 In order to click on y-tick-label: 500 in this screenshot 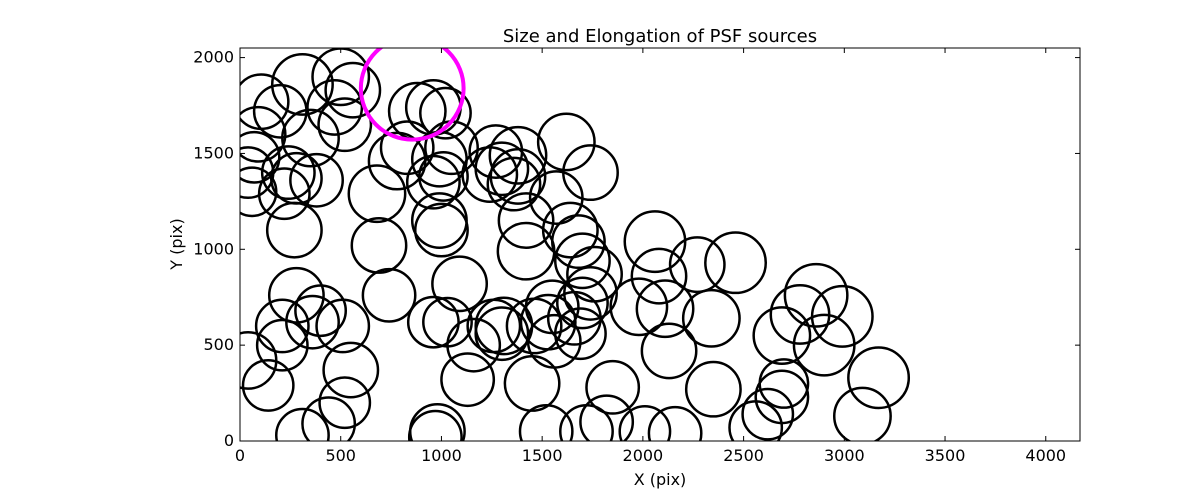, I will do `click(218, 344)`.